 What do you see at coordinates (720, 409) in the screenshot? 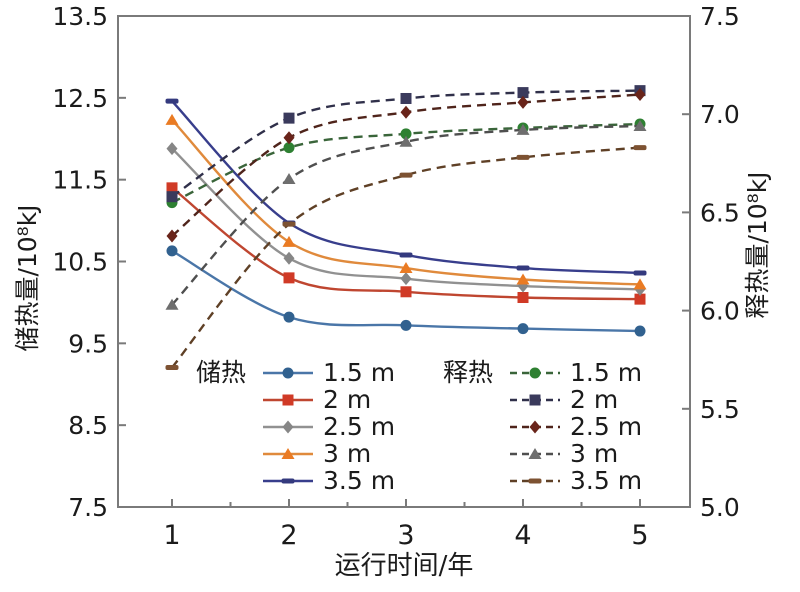
I see `right-tick-label: 5.5` at bounding box center [720, 409].